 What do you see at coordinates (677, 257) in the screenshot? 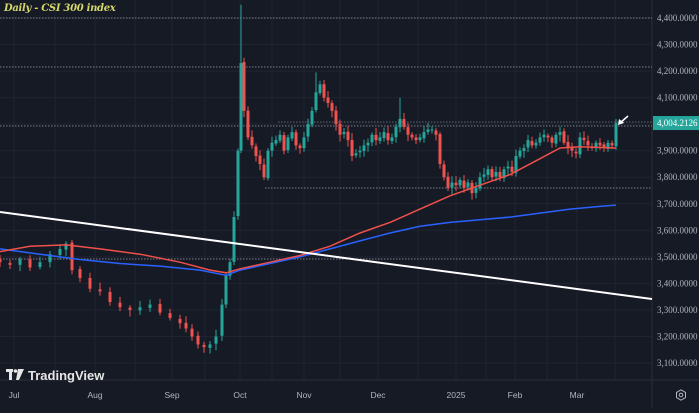
I see `price-axis-label: 3,500.0000` at bounding box center [677, 257].